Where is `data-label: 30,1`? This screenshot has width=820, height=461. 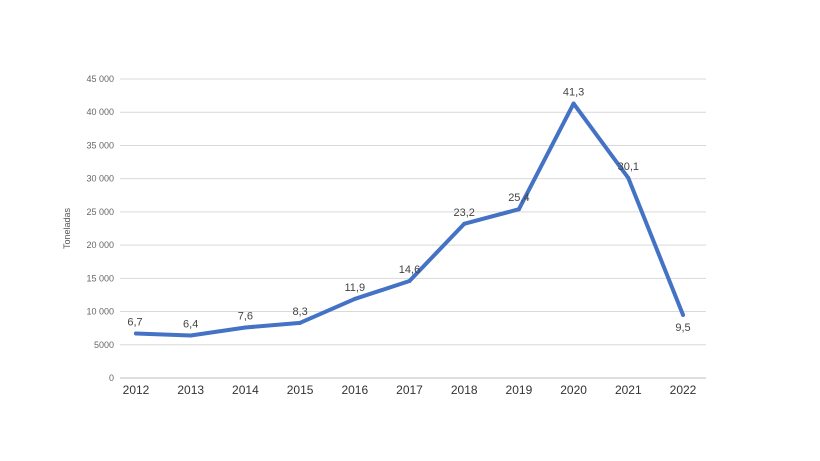 data-label: 30,1 is located at coordinates (628, 167).